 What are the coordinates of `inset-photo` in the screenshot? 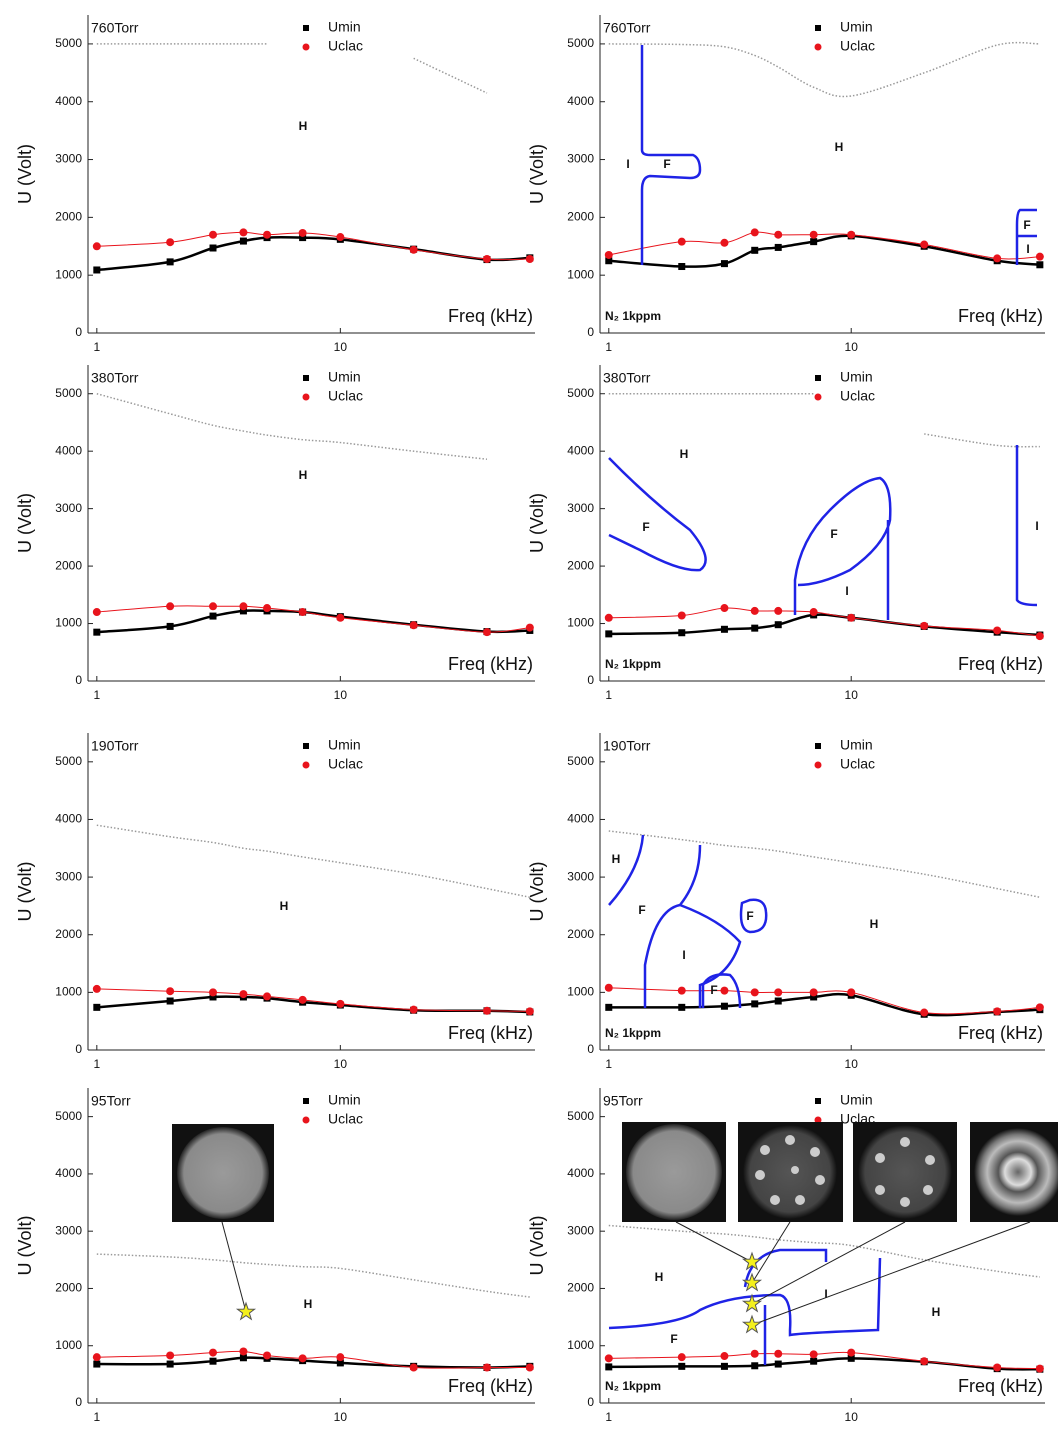 It's located at (223, 1173).